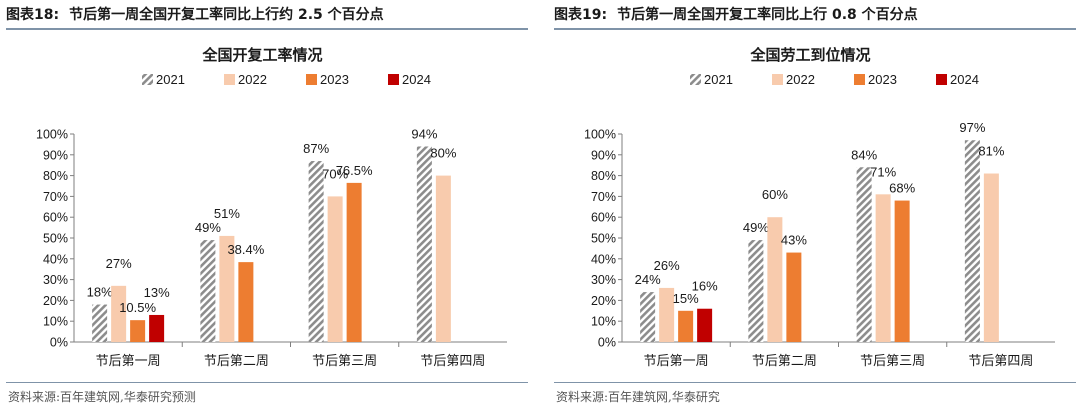 The width and height of the screenshot is (1080, 412). Describe the element at coordinates (55, 301) in the screenshot. I see `y-tick-label: 20%` at that location.